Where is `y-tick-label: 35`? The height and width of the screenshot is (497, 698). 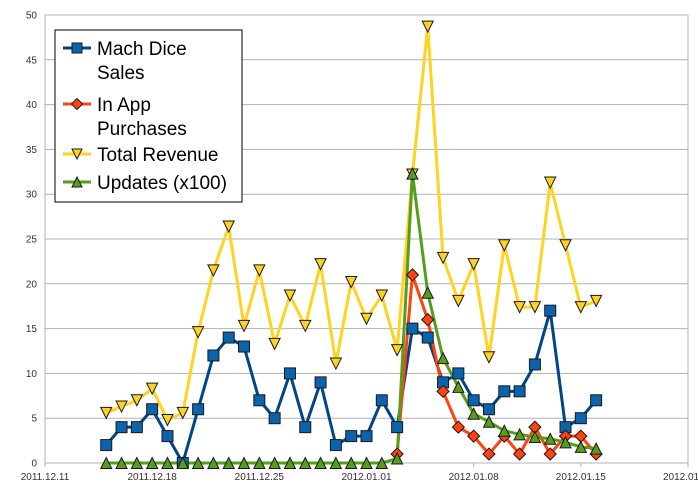
y-tick-label: 35 is located at coordinates (32, 150).